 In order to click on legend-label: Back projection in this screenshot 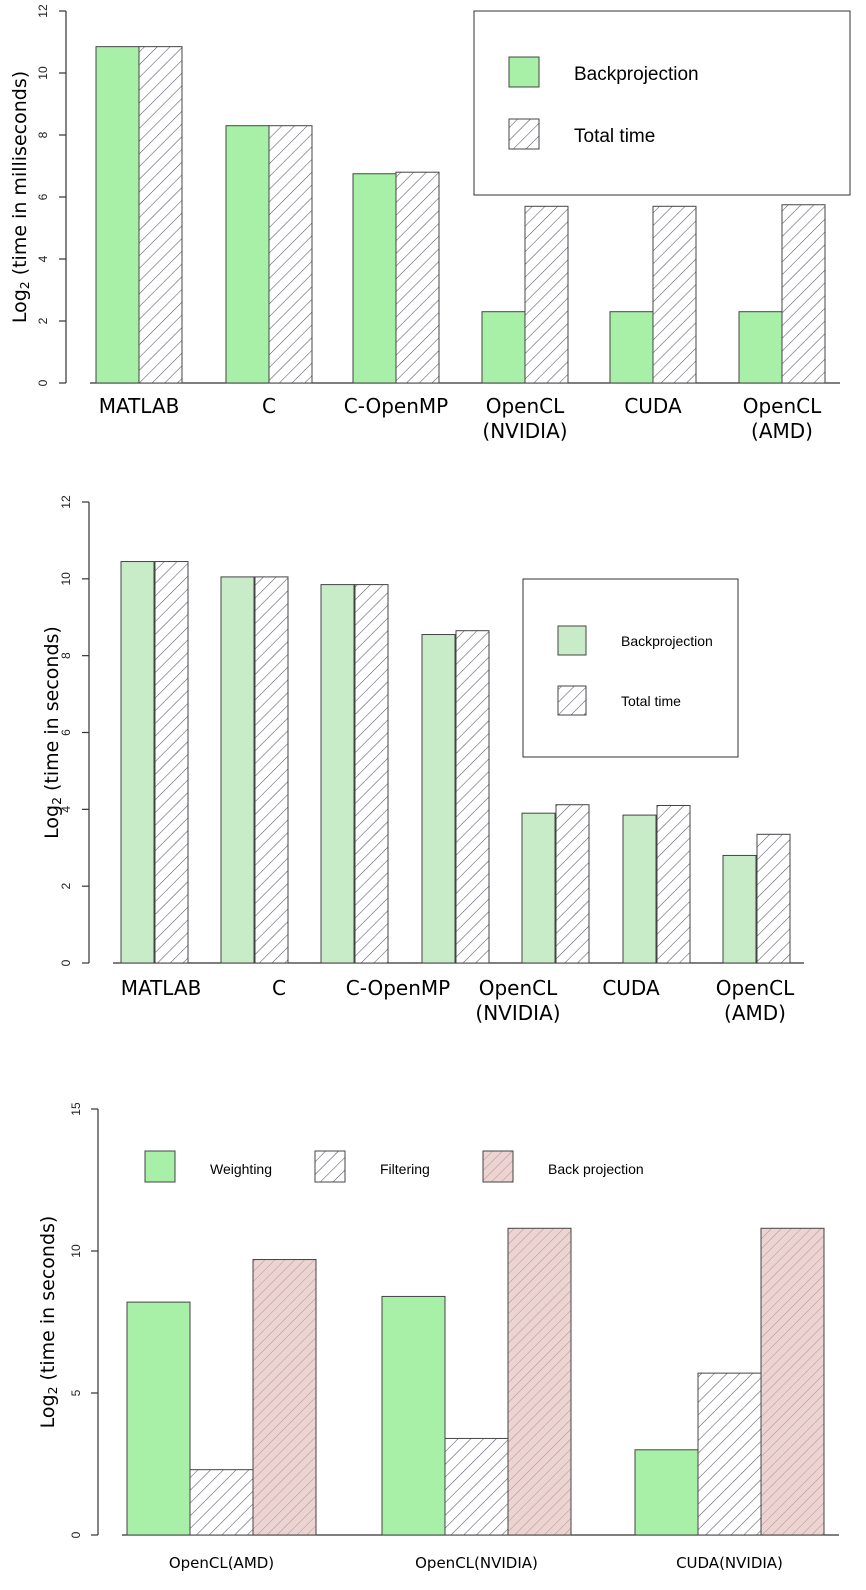, I will do `click(596, 1169)`.